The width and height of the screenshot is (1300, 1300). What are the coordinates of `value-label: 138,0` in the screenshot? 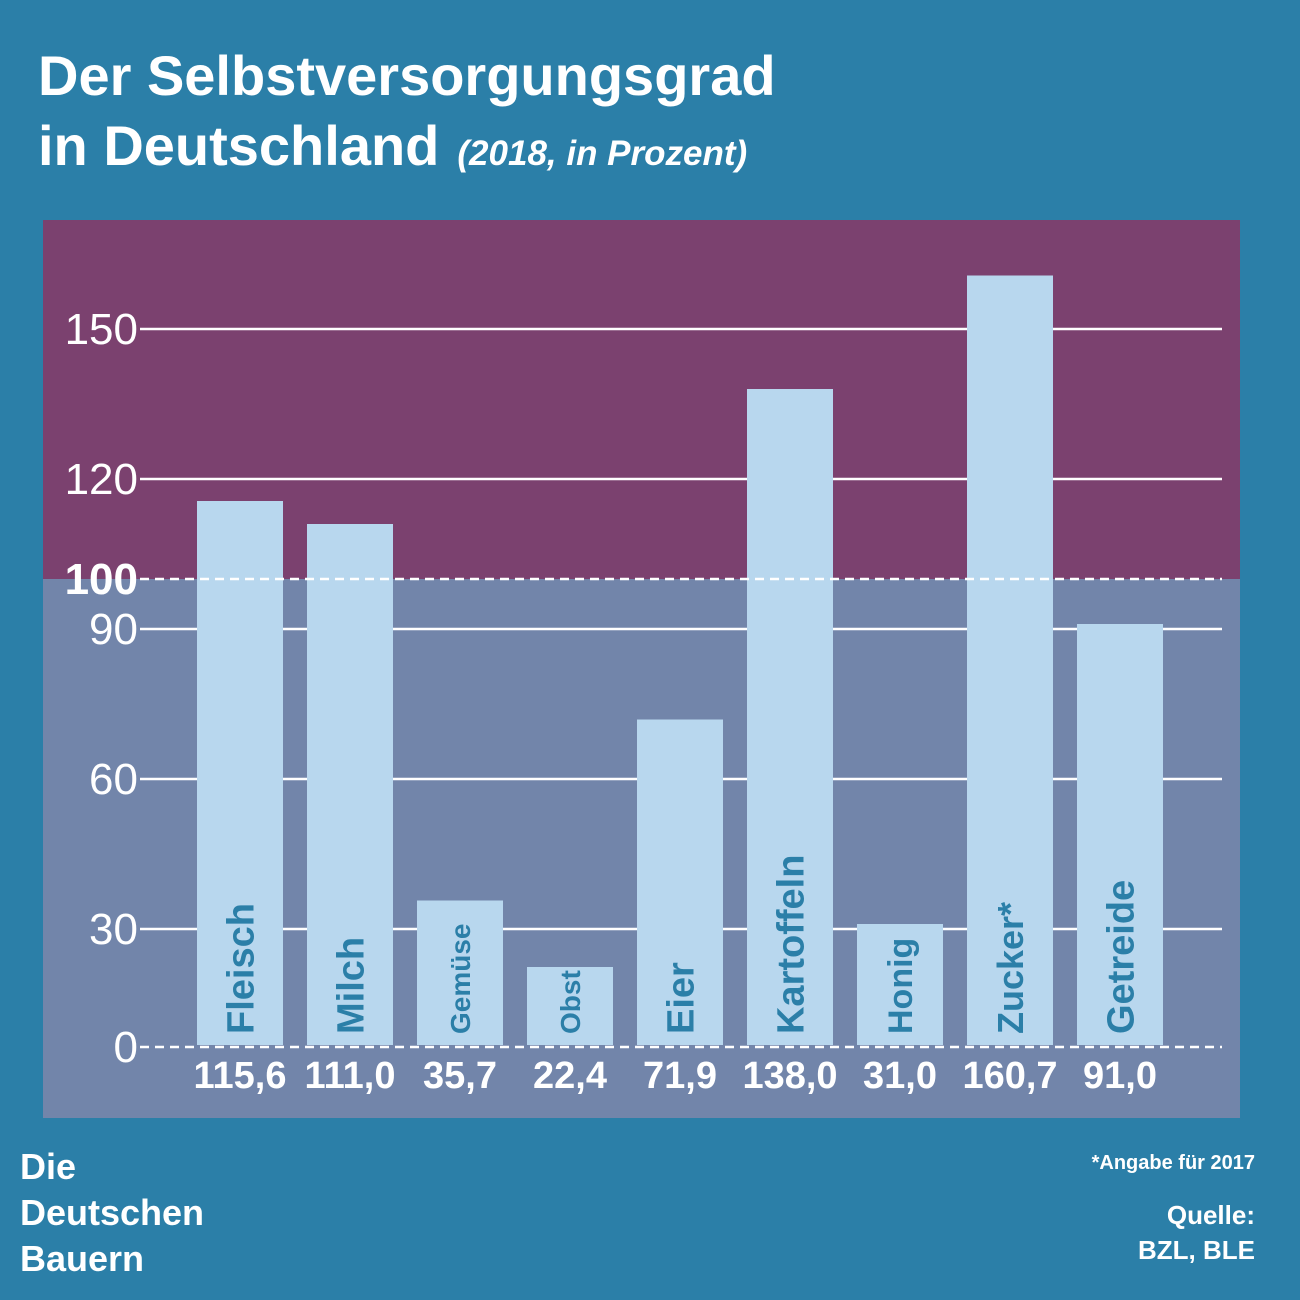 It's located at (789, 1076).